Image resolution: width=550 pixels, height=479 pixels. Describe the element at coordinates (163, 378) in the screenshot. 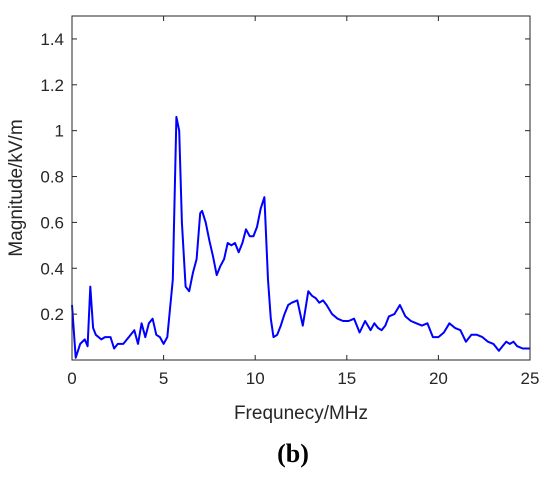

I see `x-tick-label: 5` at that location.